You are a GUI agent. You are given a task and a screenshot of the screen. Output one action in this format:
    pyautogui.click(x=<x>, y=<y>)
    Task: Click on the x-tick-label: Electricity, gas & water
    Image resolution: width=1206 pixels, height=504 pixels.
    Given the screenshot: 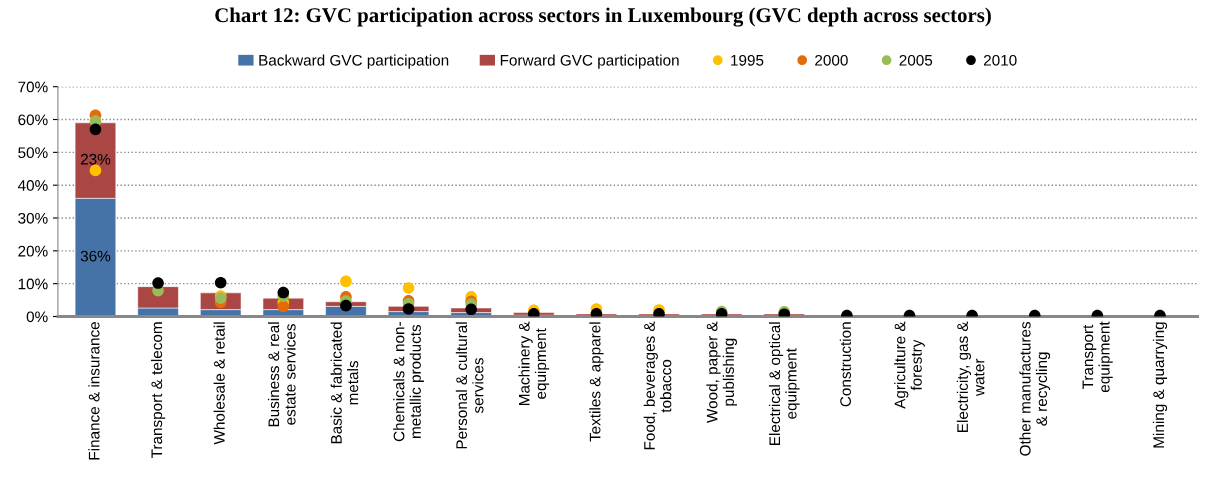 What is the action you would take?
    pyautogui.click(x=970, y=376)
    